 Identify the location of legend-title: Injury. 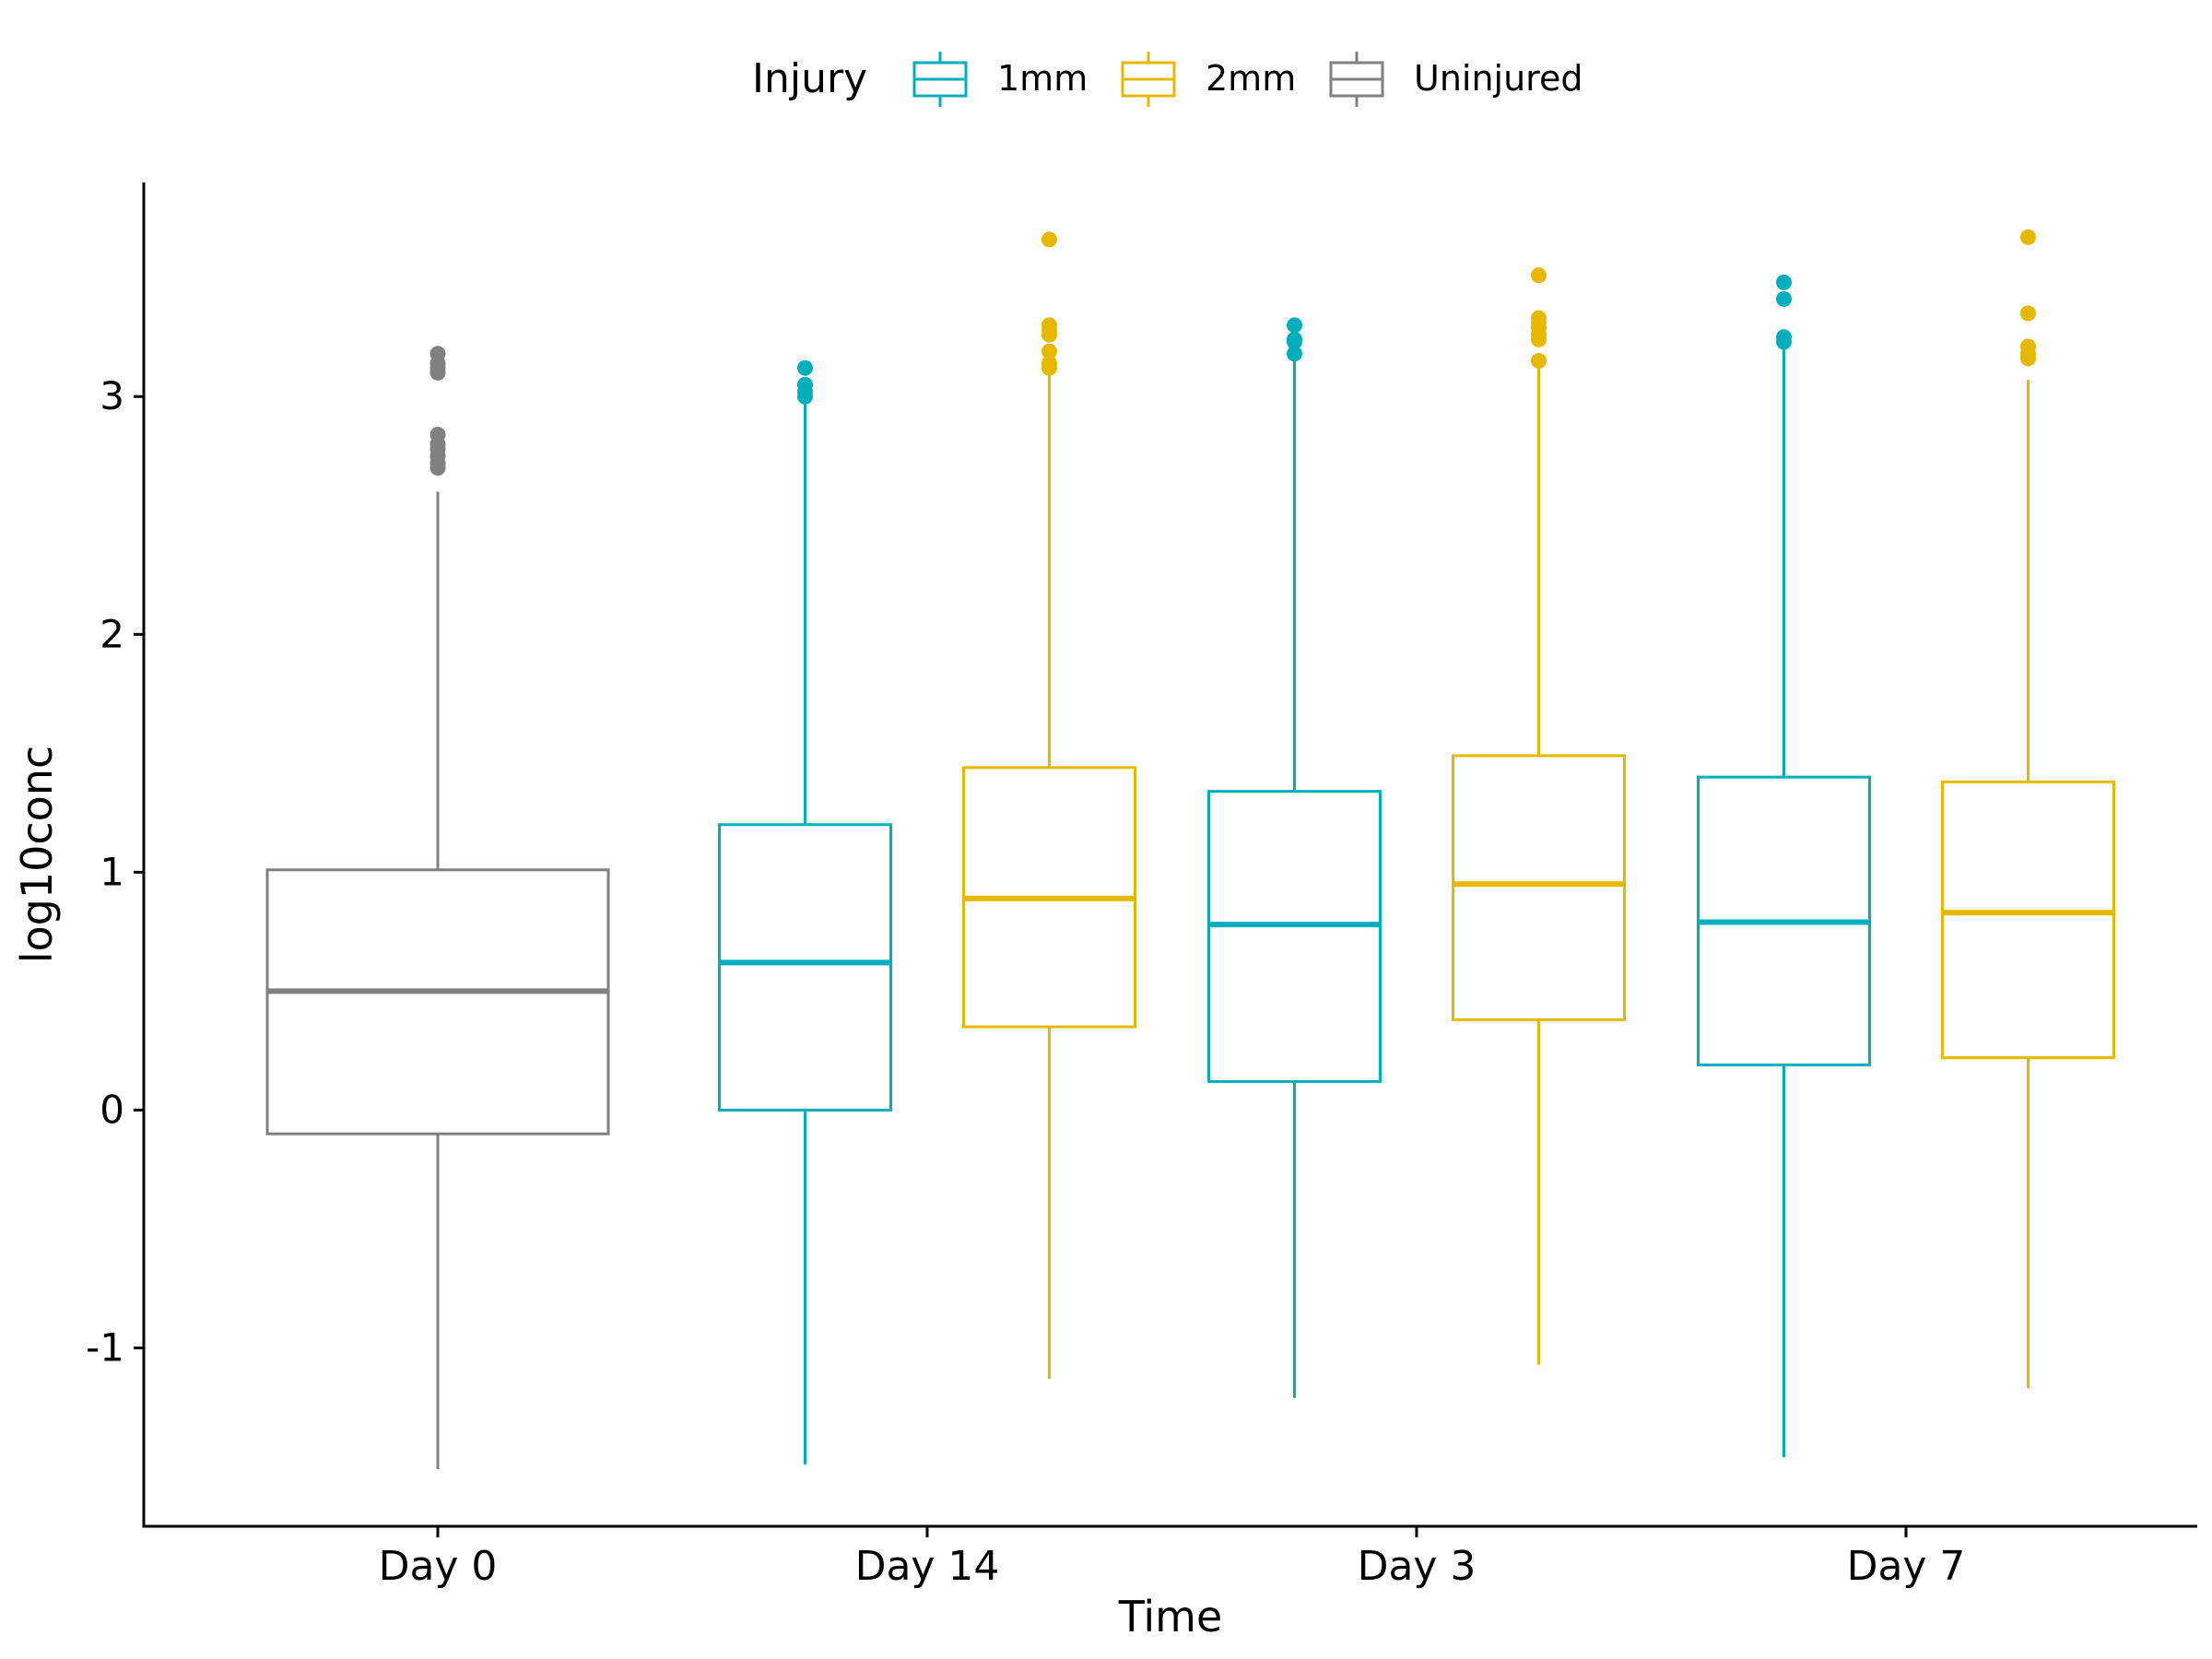
(809, 78).